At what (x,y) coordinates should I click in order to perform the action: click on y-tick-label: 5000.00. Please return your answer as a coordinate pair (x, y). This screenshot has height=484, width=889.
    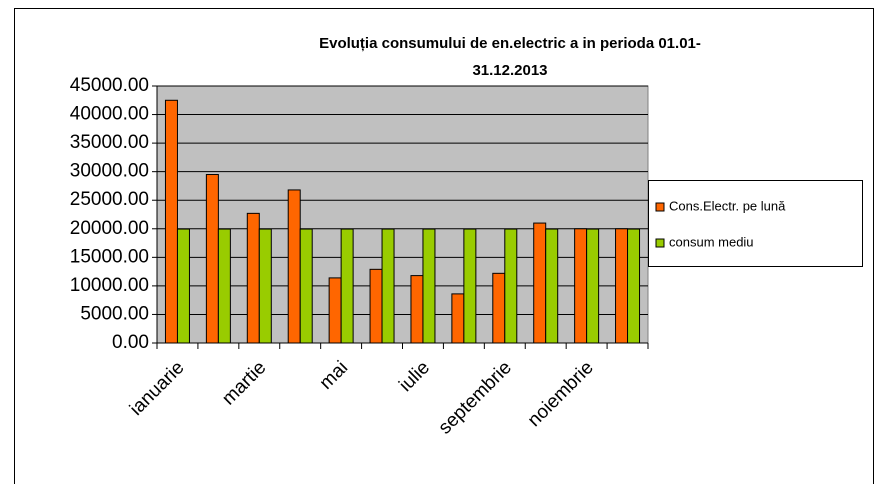
    Looking at the image, I should click on (114, 313).